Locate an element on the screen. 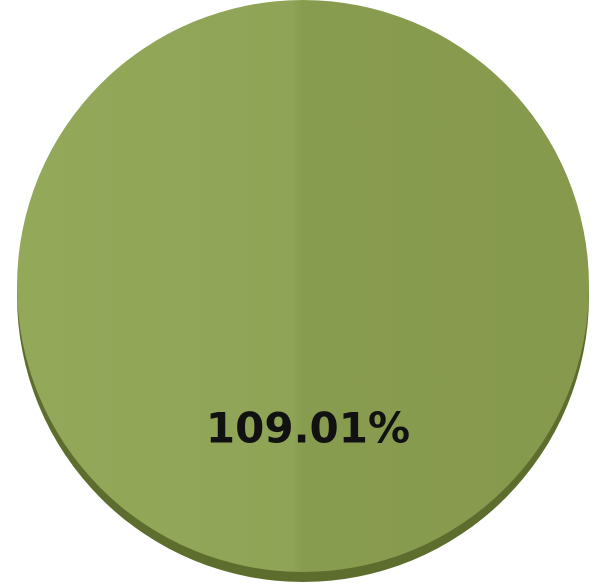 This screenshot has height=587, width=595. pie-data-labels: 109.01% is located at coordinates (308, 428).